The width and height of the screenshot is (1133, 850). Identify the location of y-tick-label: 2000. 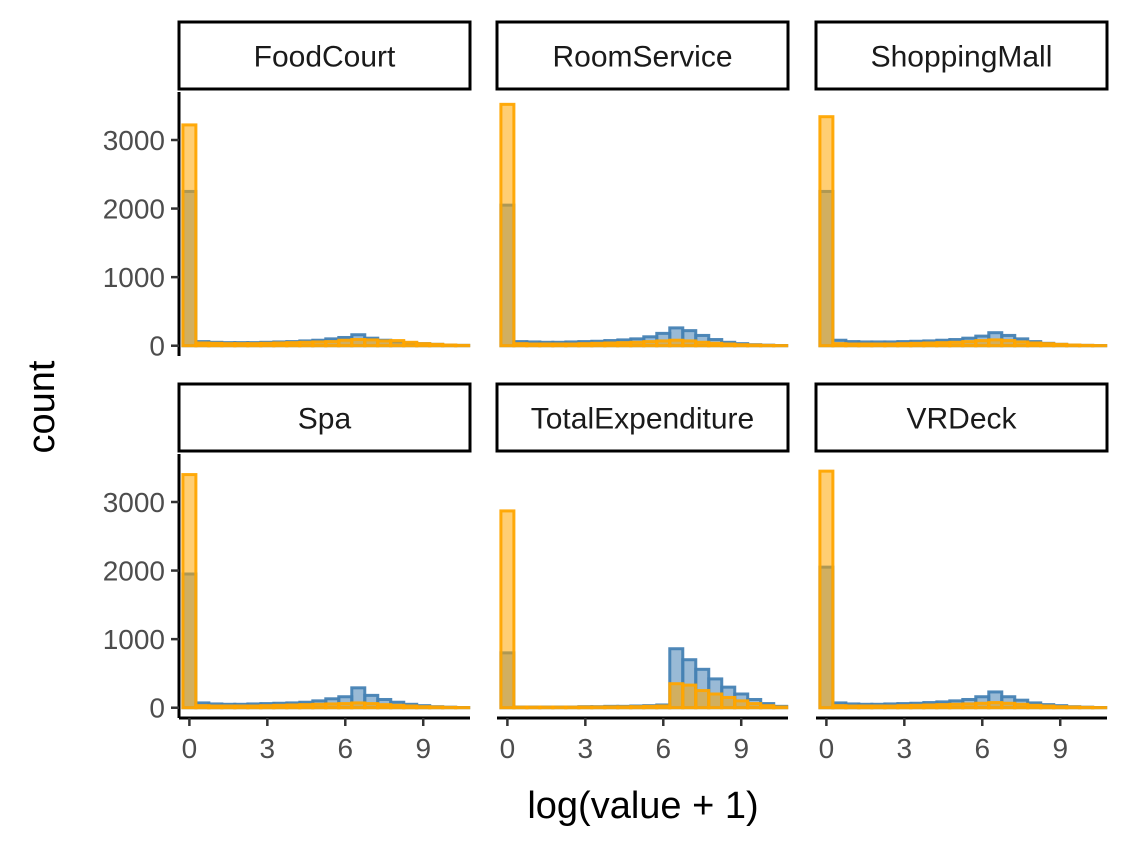
(134, 571).